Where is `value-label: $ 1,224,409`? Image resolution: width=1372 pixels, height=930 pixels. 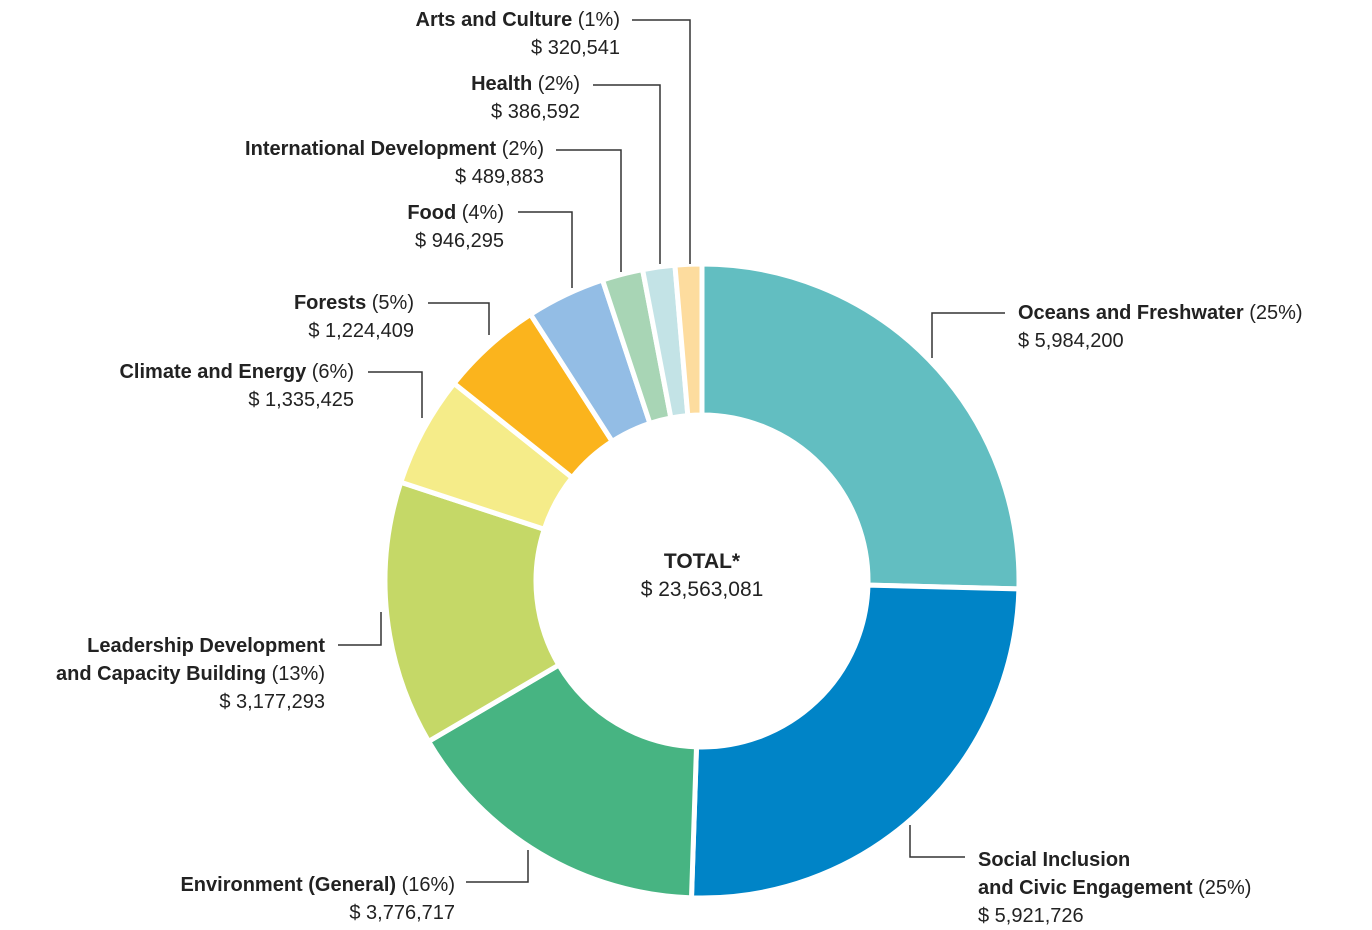
value-label: $ 1,224,409 is located at coordinates (361, 331).